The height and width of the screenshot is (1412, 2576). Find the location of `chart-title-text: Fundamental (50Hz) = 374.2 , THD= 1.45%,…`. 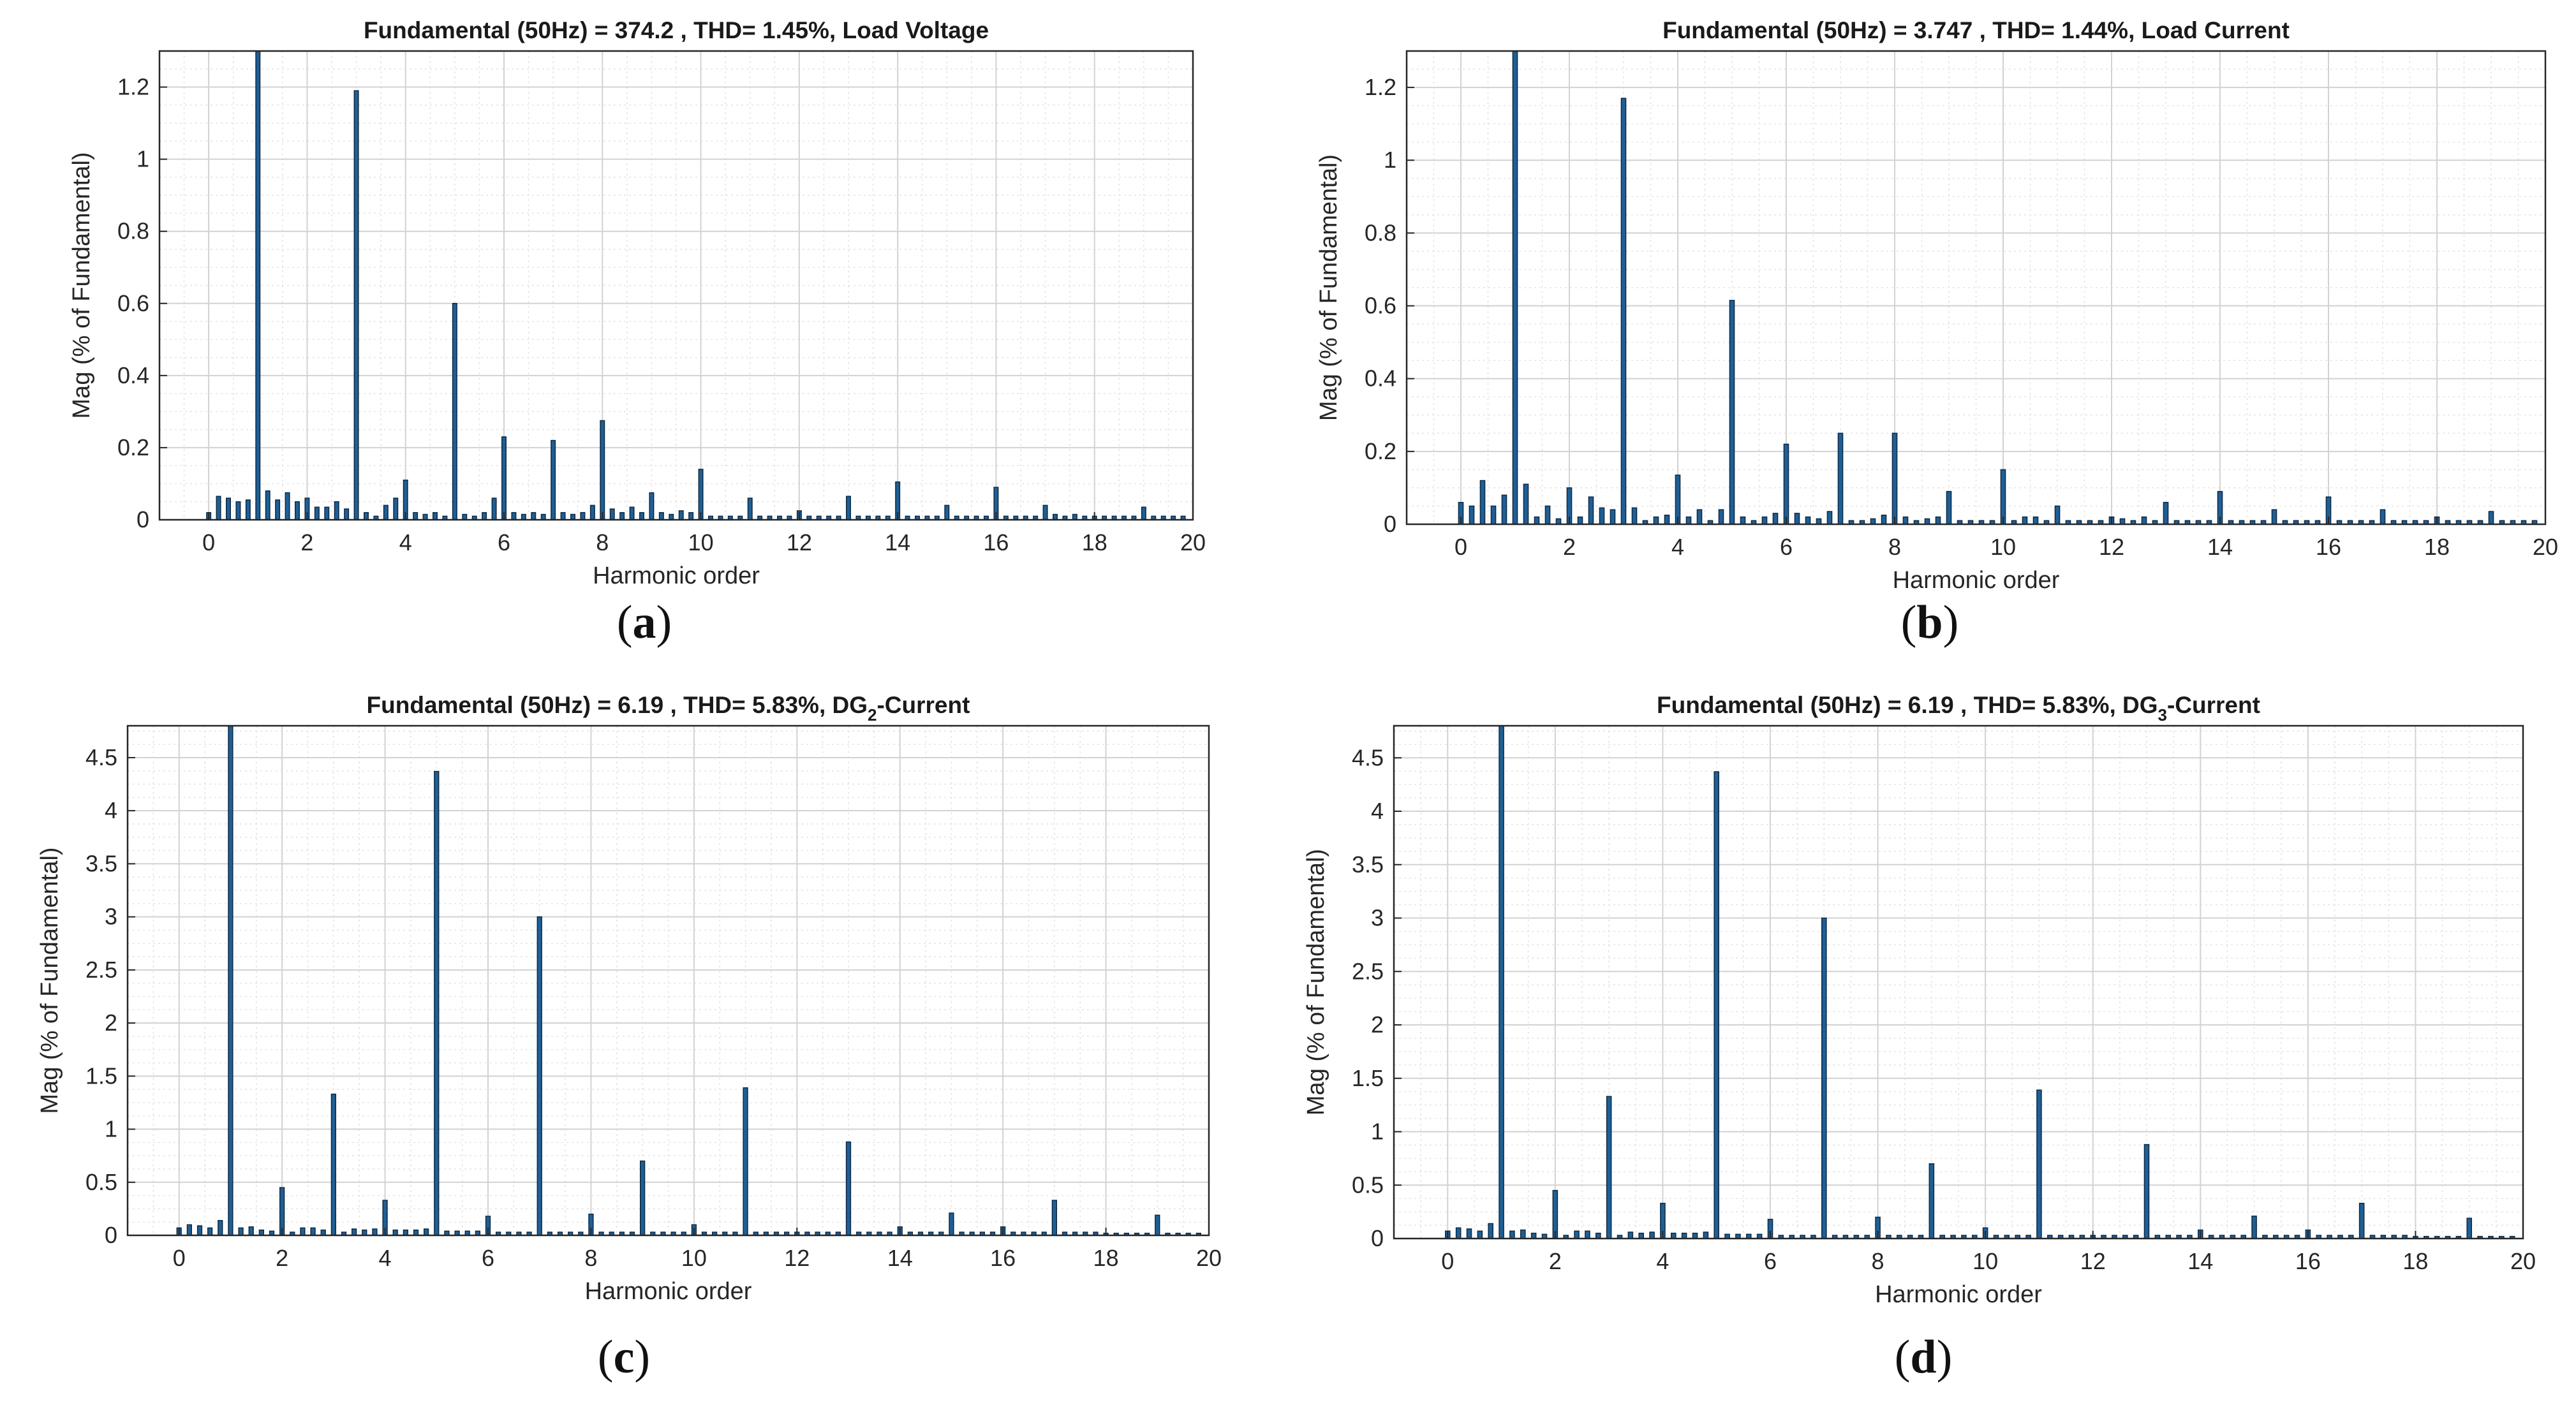

chart-title-text: Fundamental (50Hz) = 374.2 , THD= 1.45%,… is located at coordinates (676, 30).